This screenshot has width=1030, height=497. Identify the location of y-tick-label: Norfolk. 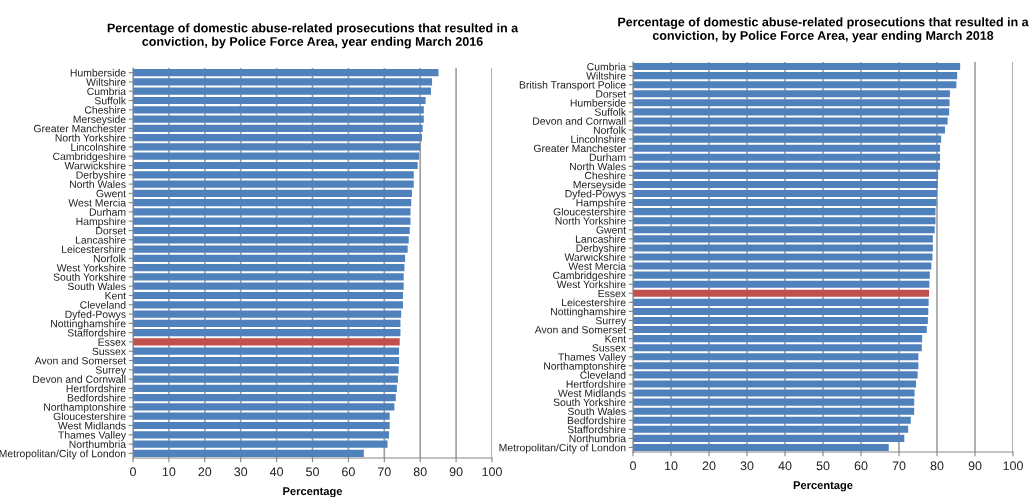
(610, 130).